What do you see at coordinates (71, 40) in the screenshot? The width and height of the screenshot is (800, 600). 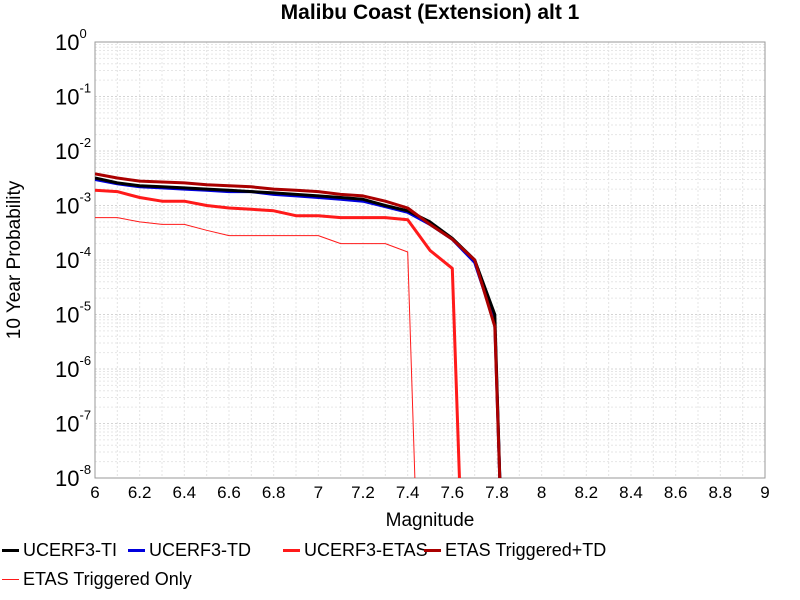 I see `y-tick-label: 10⁰` at bounding box center [71, 40].